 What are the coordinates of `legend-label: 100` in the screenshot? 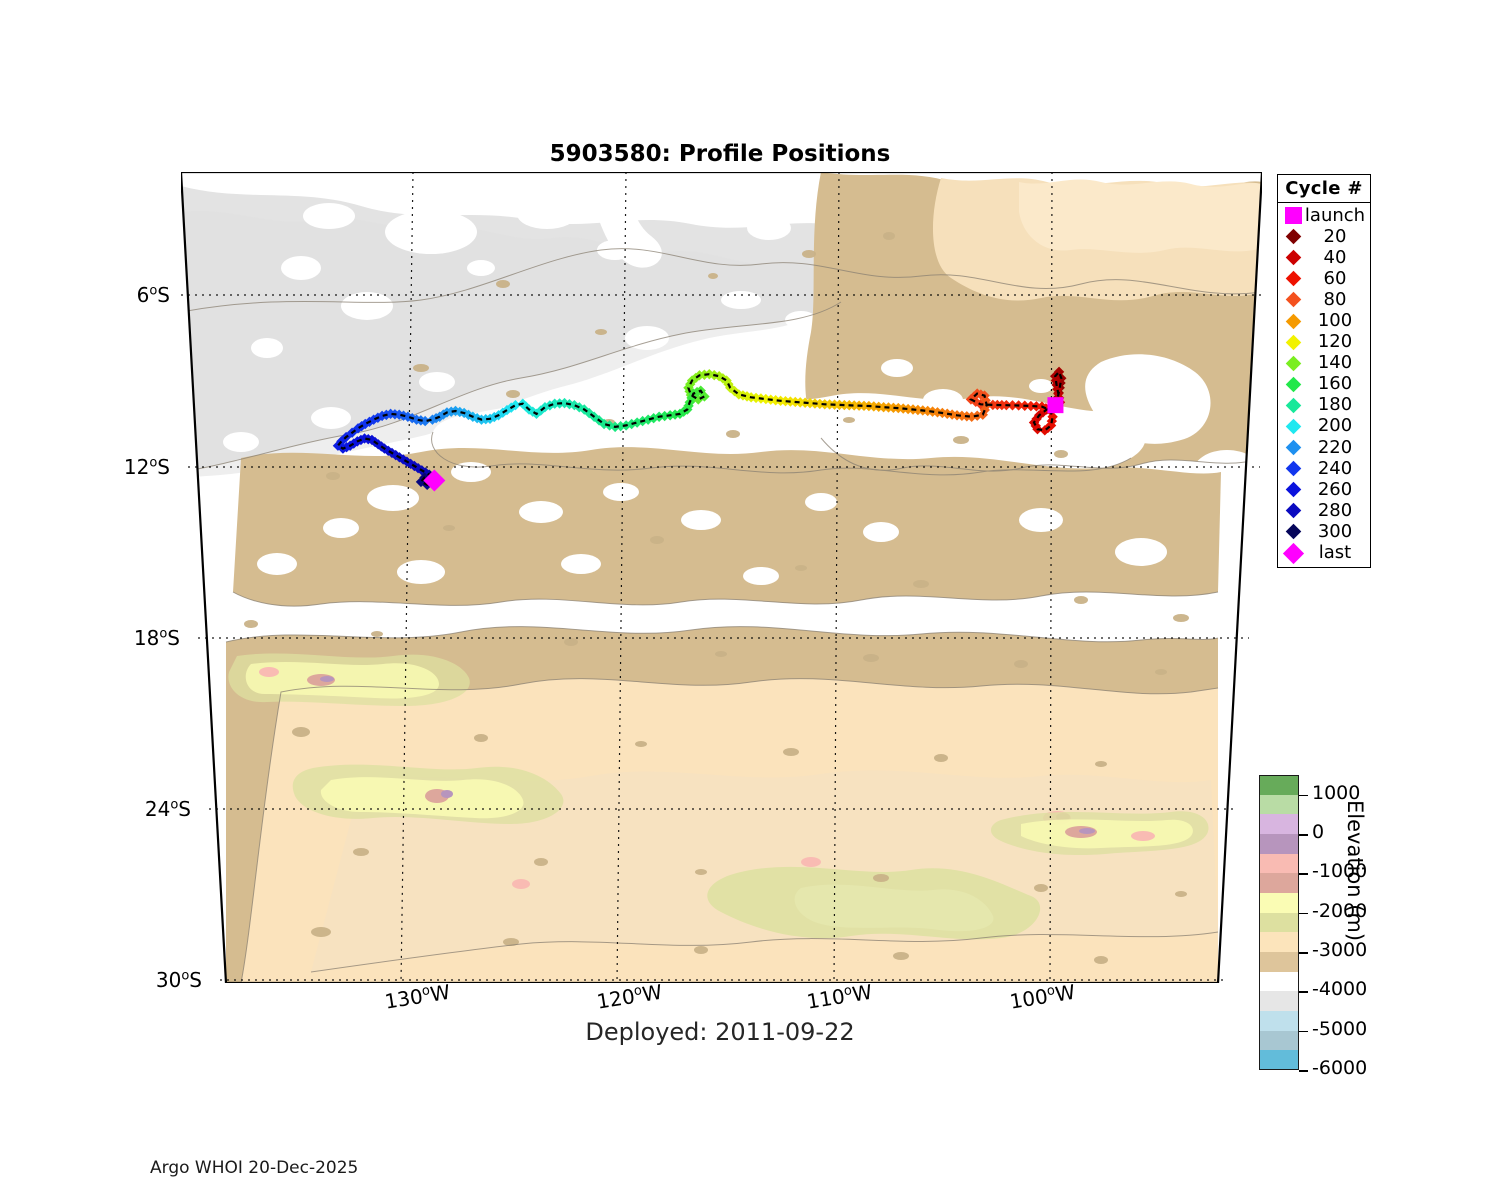 It's located at (1335, 321).